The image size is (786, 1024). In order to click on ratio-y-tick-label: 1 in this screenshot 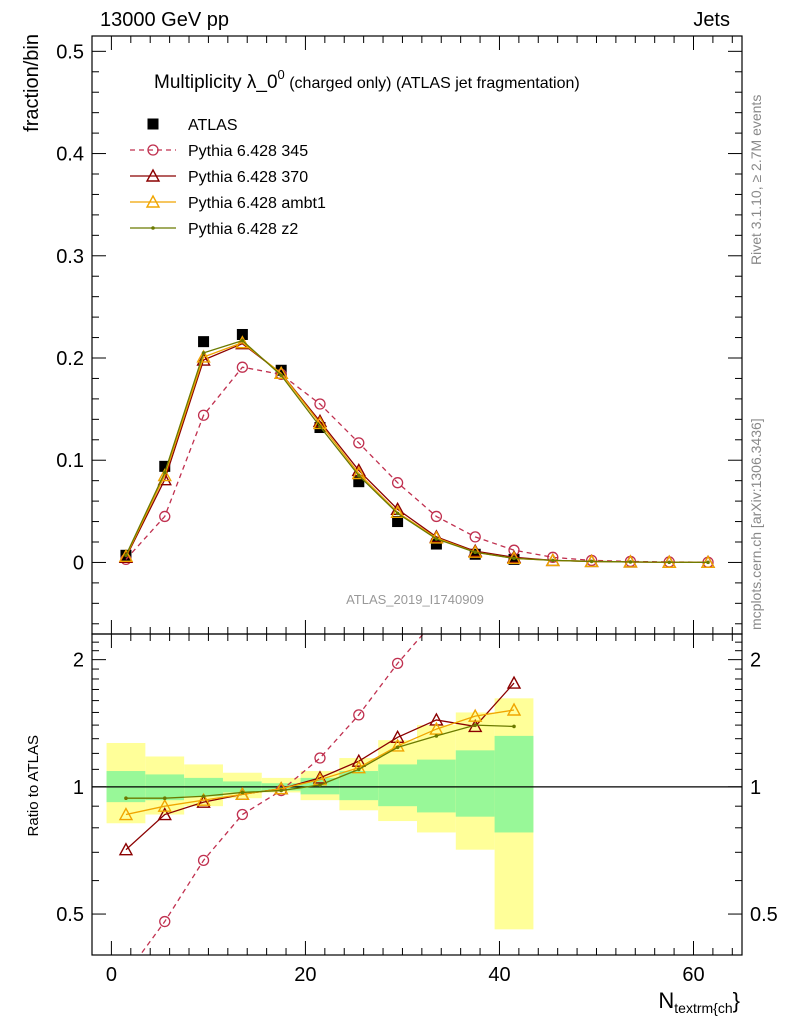, I will do `click(78, 788)`.